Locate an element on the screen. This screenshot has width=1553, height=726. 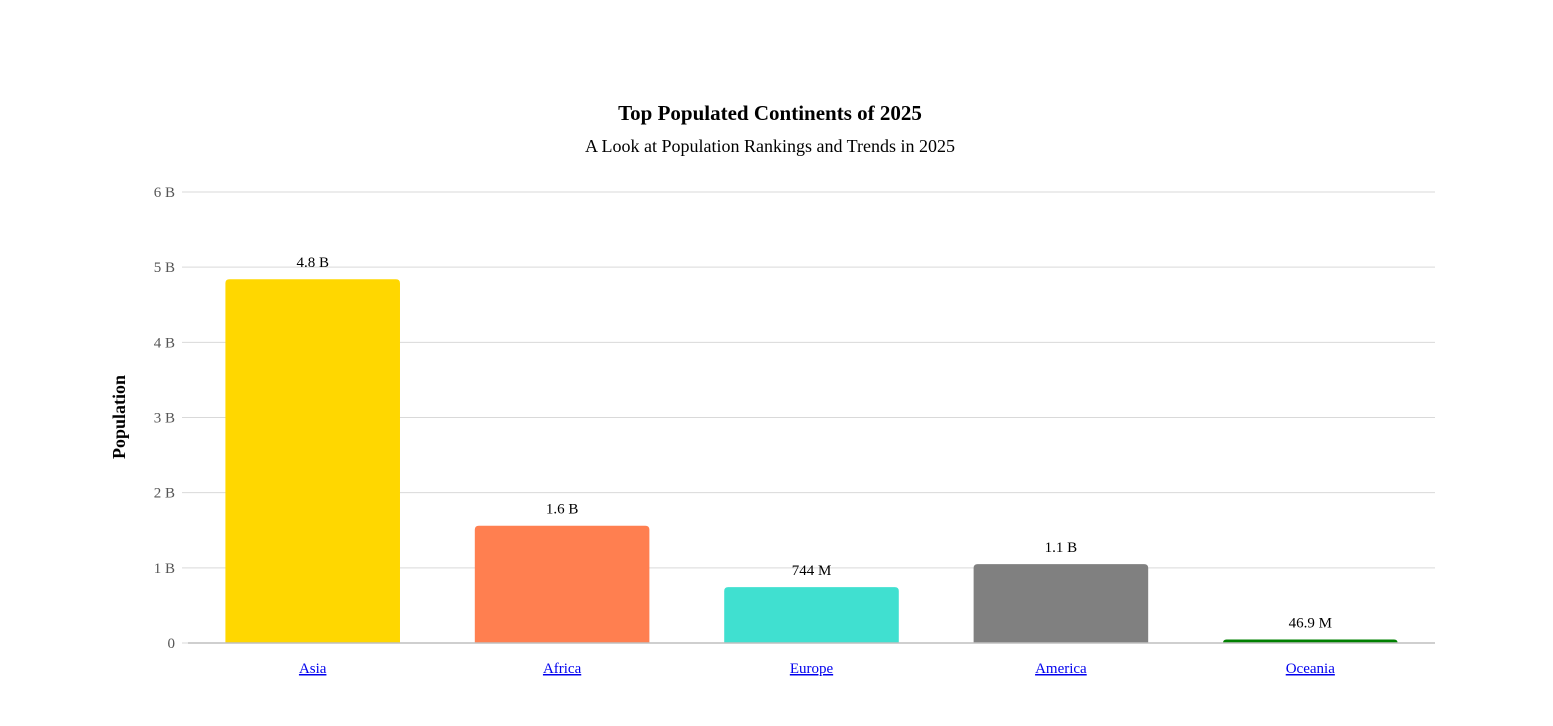
y-axis-label: Population is located at coordinates (119, 417).